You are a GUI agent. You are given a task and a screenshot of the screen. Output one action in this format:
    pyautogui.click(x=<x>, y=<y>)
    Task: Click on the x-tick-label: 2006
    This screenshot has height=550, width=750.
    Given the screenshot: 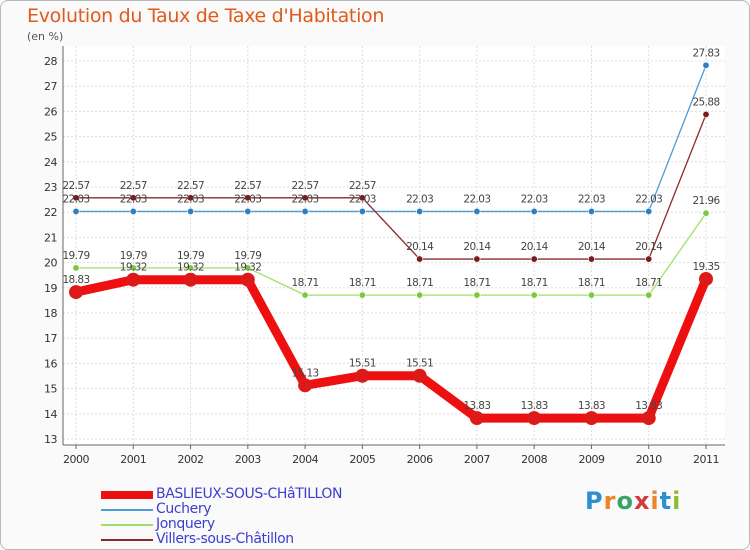 What is the action you would take?
    pyautogui.click(x=420, y=459)
    